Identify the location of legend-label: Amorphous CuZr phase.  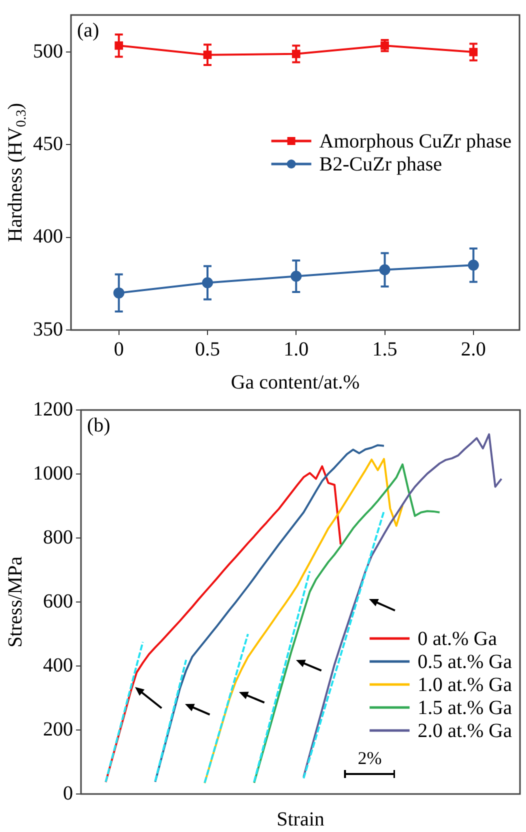
(415, 141).